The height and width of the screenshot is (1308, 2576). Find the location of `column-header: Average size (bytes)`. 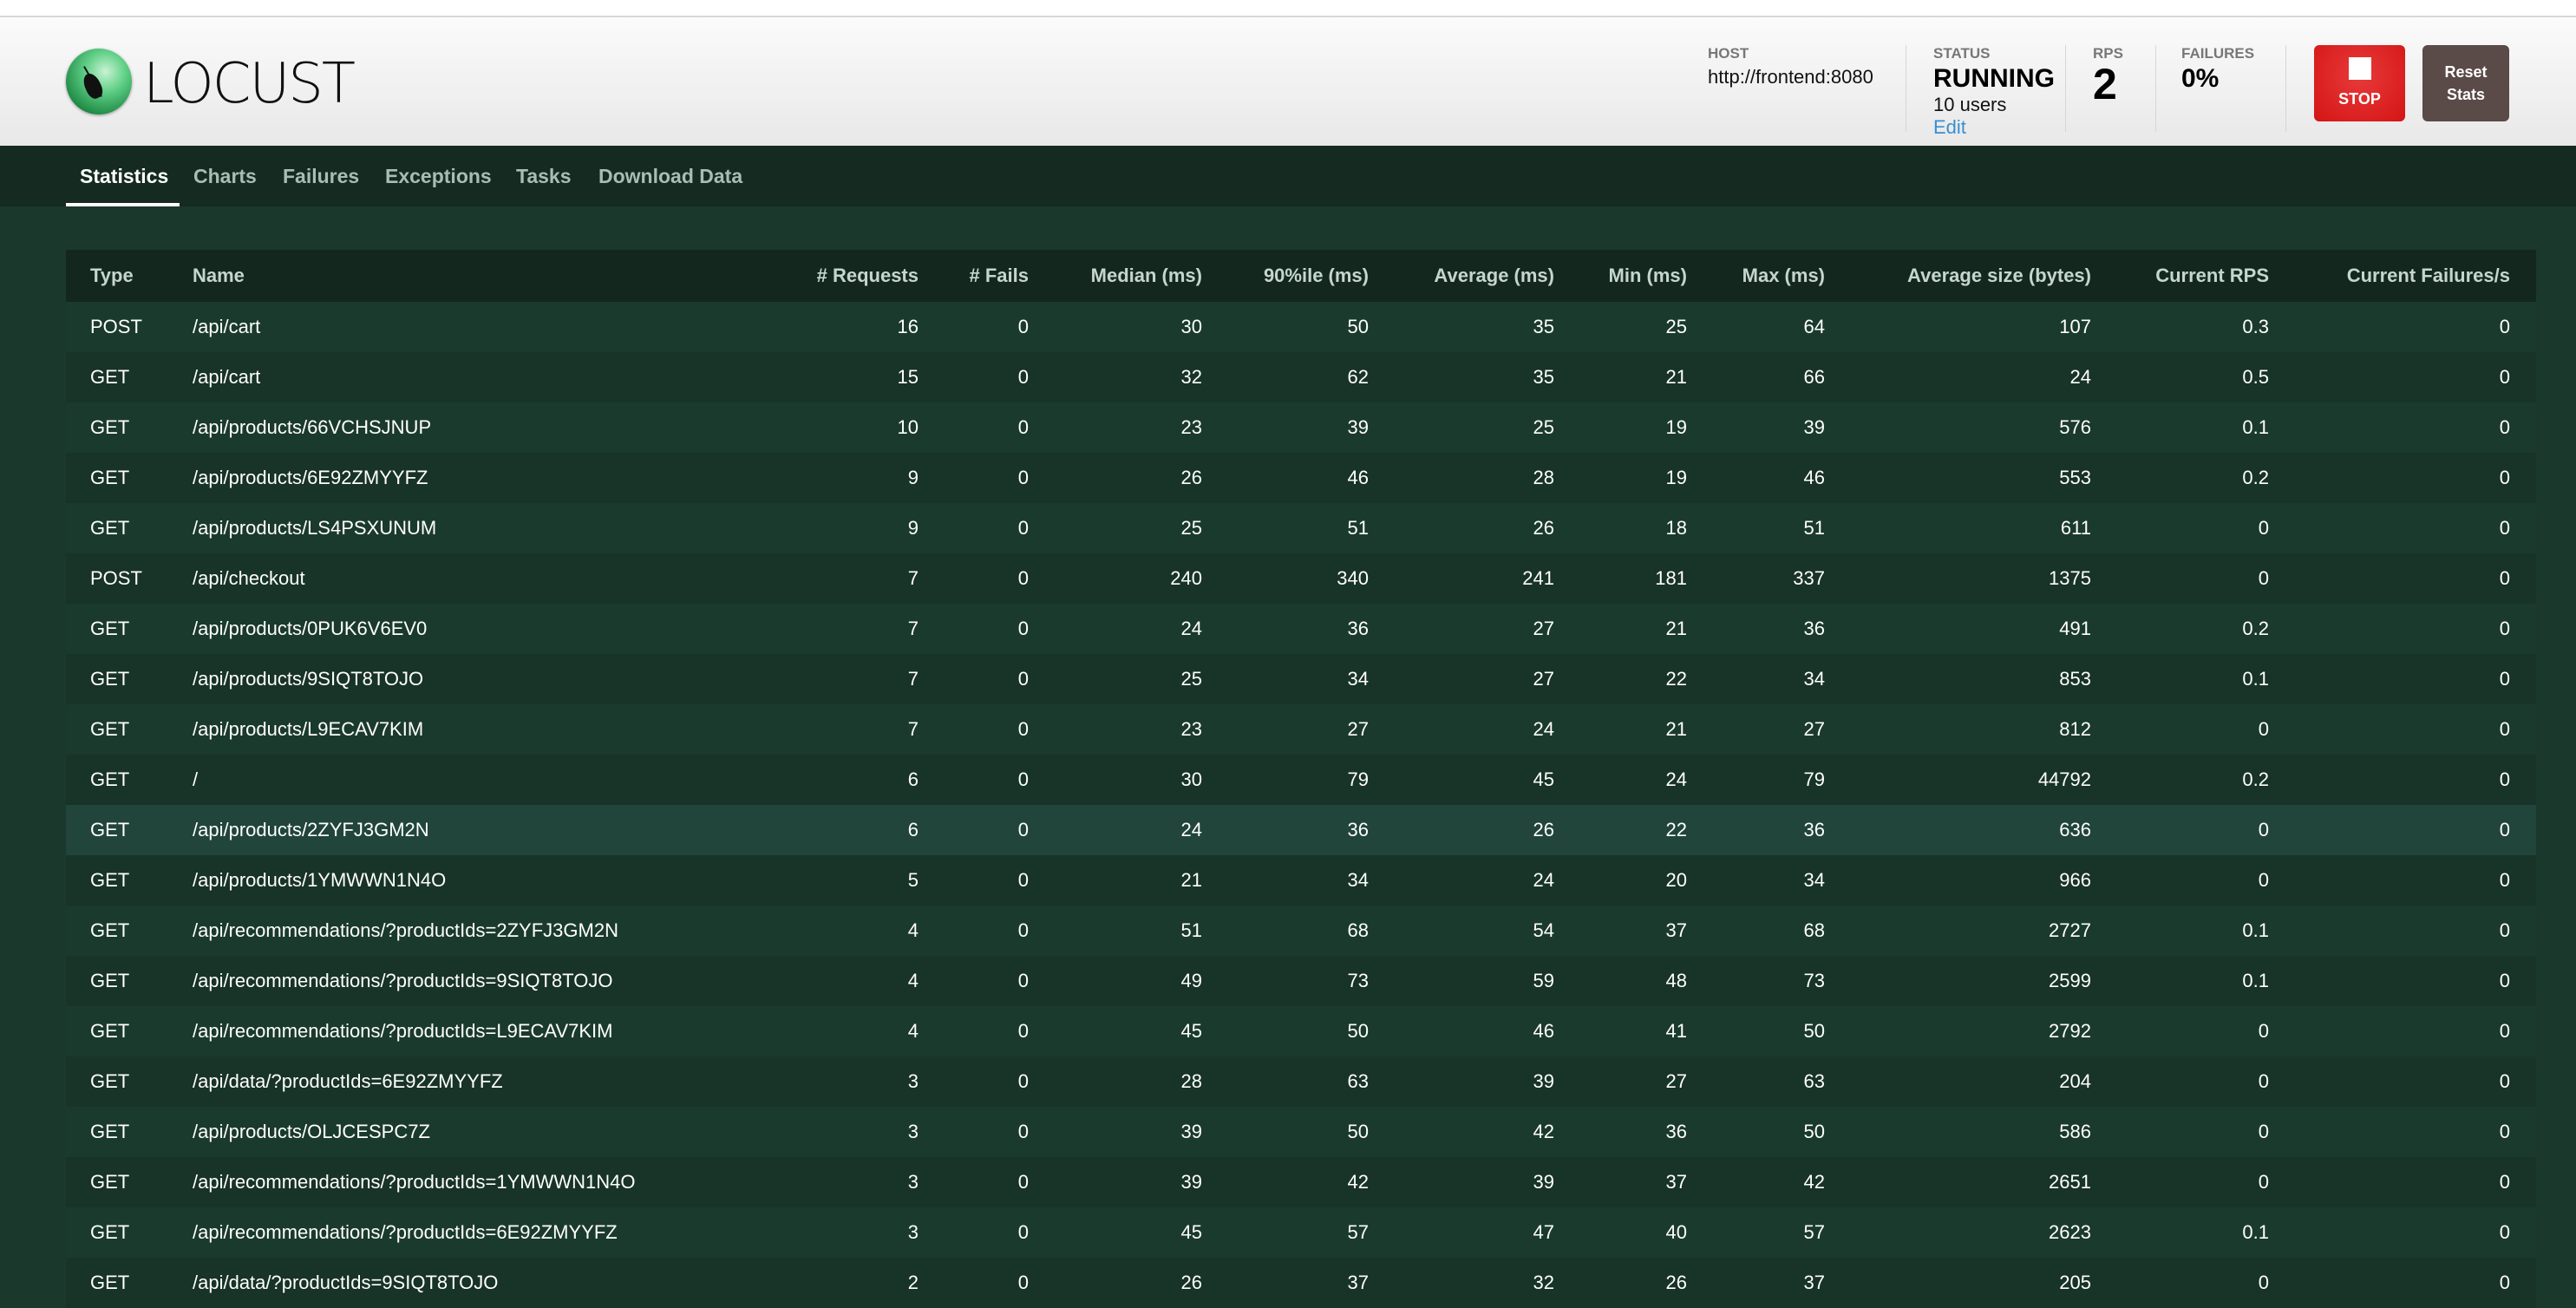

column-header: Average size (bytes) is located at coordinates (1958, 276).